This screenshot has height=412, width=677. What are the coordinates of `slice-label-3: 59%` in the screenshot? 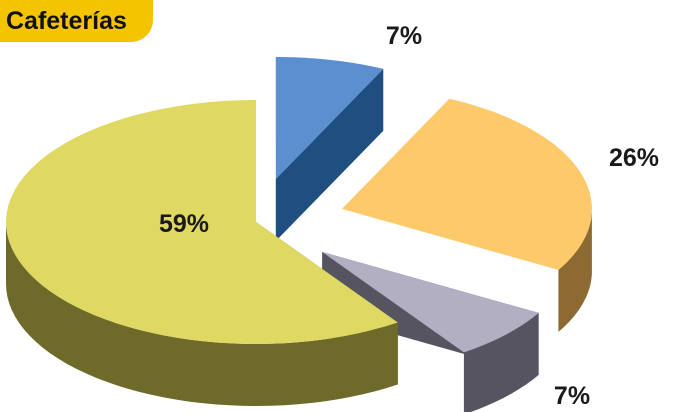 It's located at (184, 224).